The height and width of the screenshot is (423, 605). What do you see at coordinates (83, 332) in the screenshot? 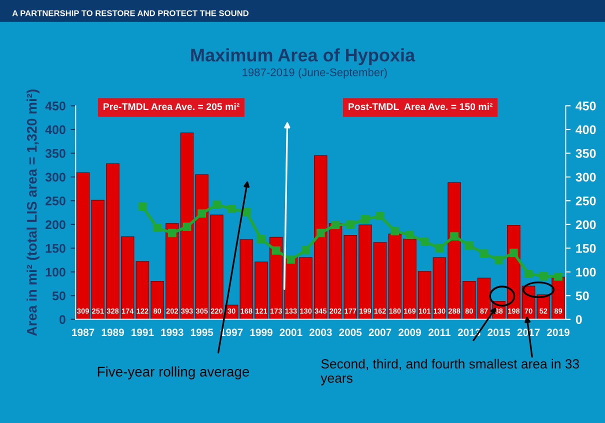
I see `x-tick-label: 1987` at bounding box center [83, 332].